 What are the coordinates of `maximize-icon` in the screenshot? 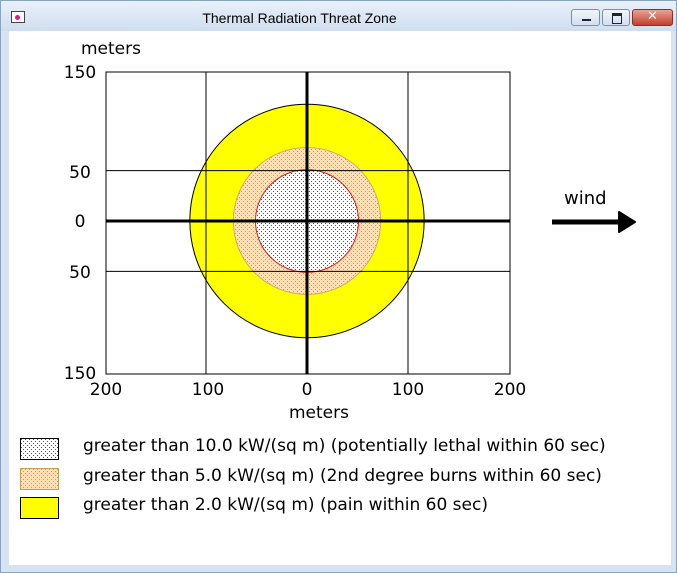 It's located at (617, 18).